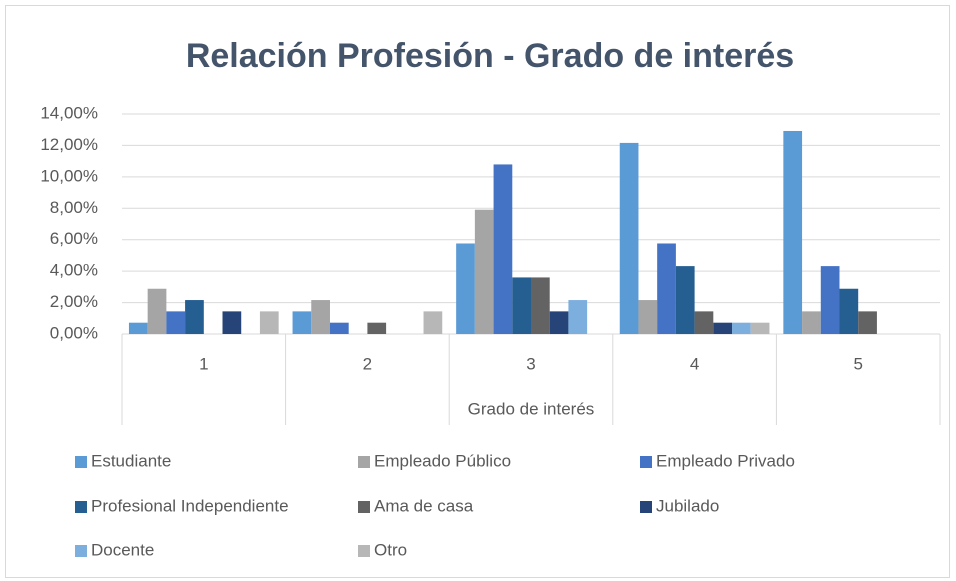 Image resolution: width=956 pixels, height=581 pixels. What do you see at coordinates (74, 332) in the screenshot?
I see `y-tick-label: 0,00%` at bounding box center [74, 332].